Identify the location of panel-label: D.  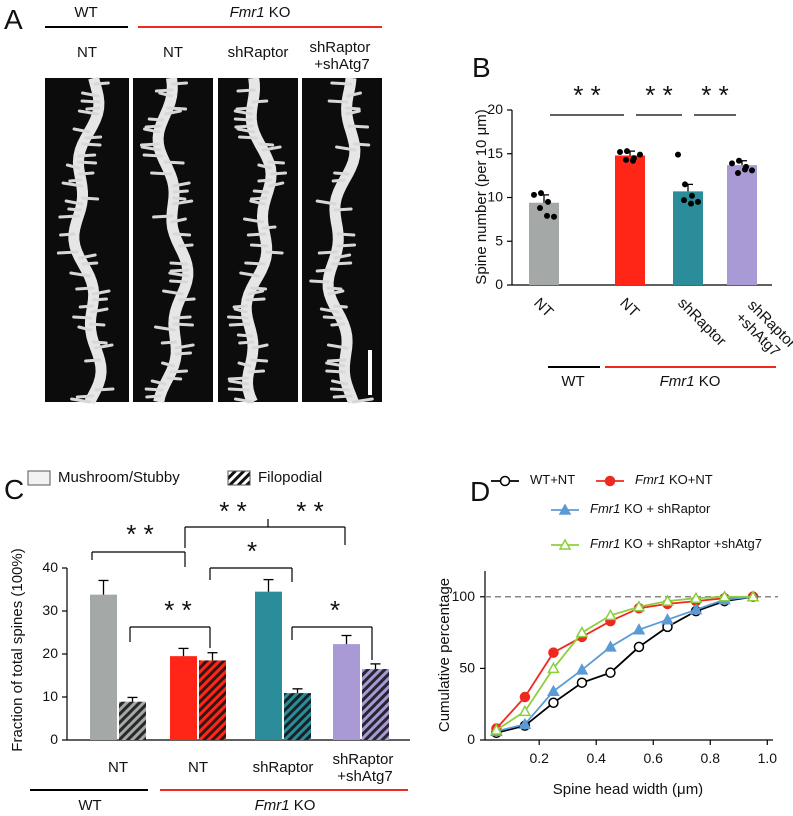
(480, 491).